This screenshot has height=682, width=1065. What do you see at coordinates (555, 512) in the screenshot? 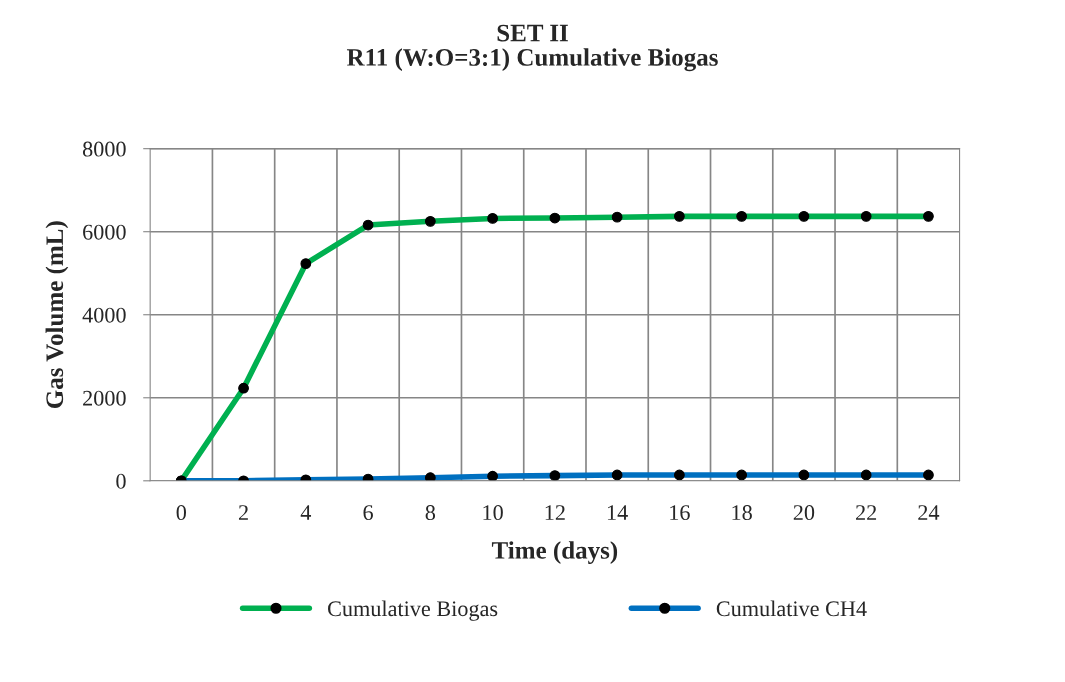
I see `x-tick-label: 12` at bounding box center [555, 512].